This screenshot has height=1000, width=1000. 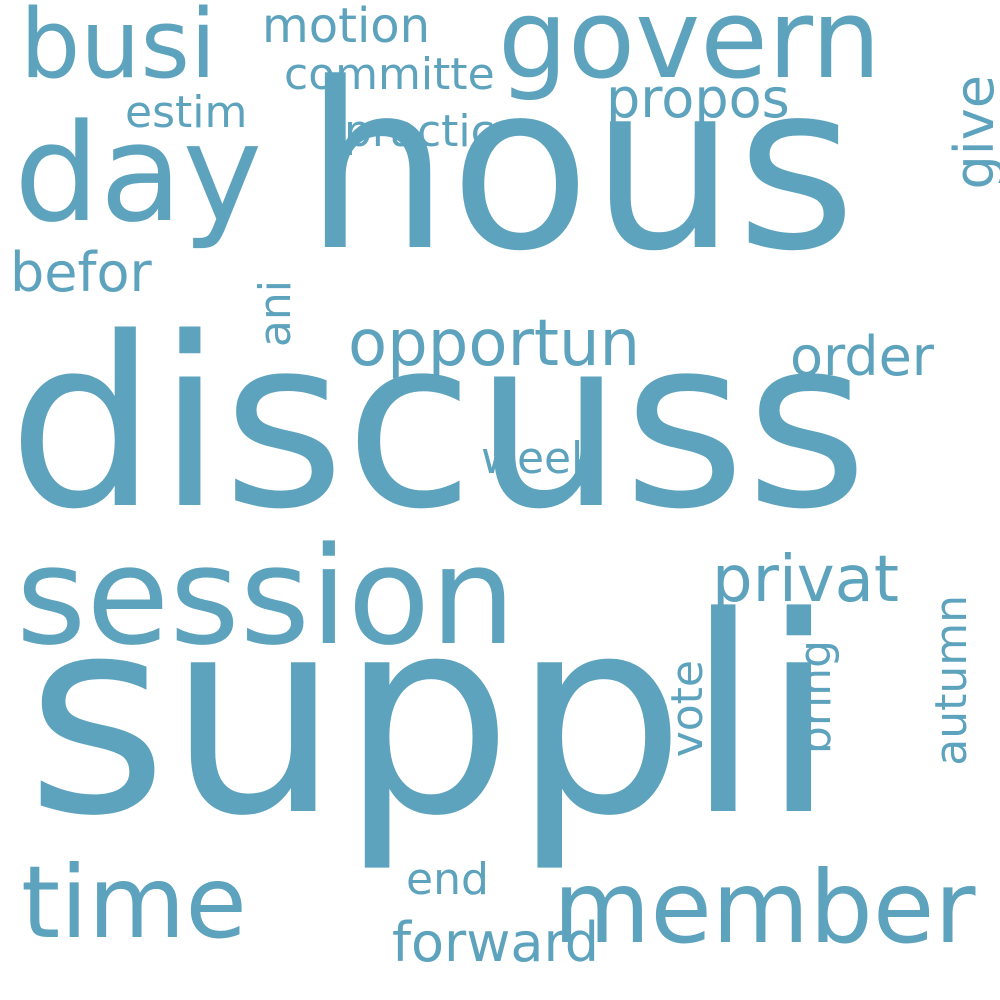 What do you see at coordinates (266, 596) in the screenshot?
I see `word-session: session` at bounding box center [266, 596].